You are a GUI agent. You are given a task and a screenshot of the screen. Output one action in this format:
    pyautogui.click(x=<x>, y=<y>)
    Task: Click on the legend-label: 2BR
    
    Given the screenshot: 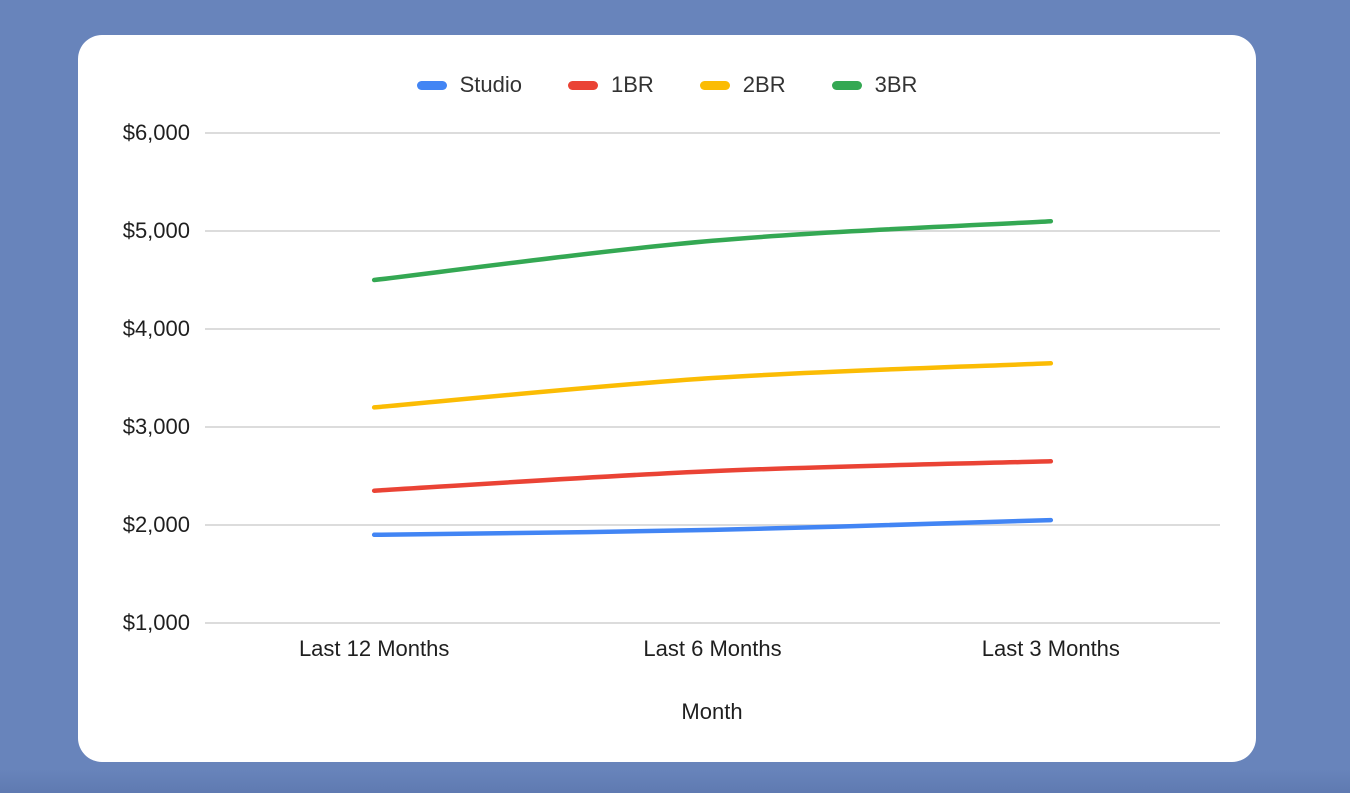 What is the action you would take?
    pyautogui.click(x=764, y=84)
    